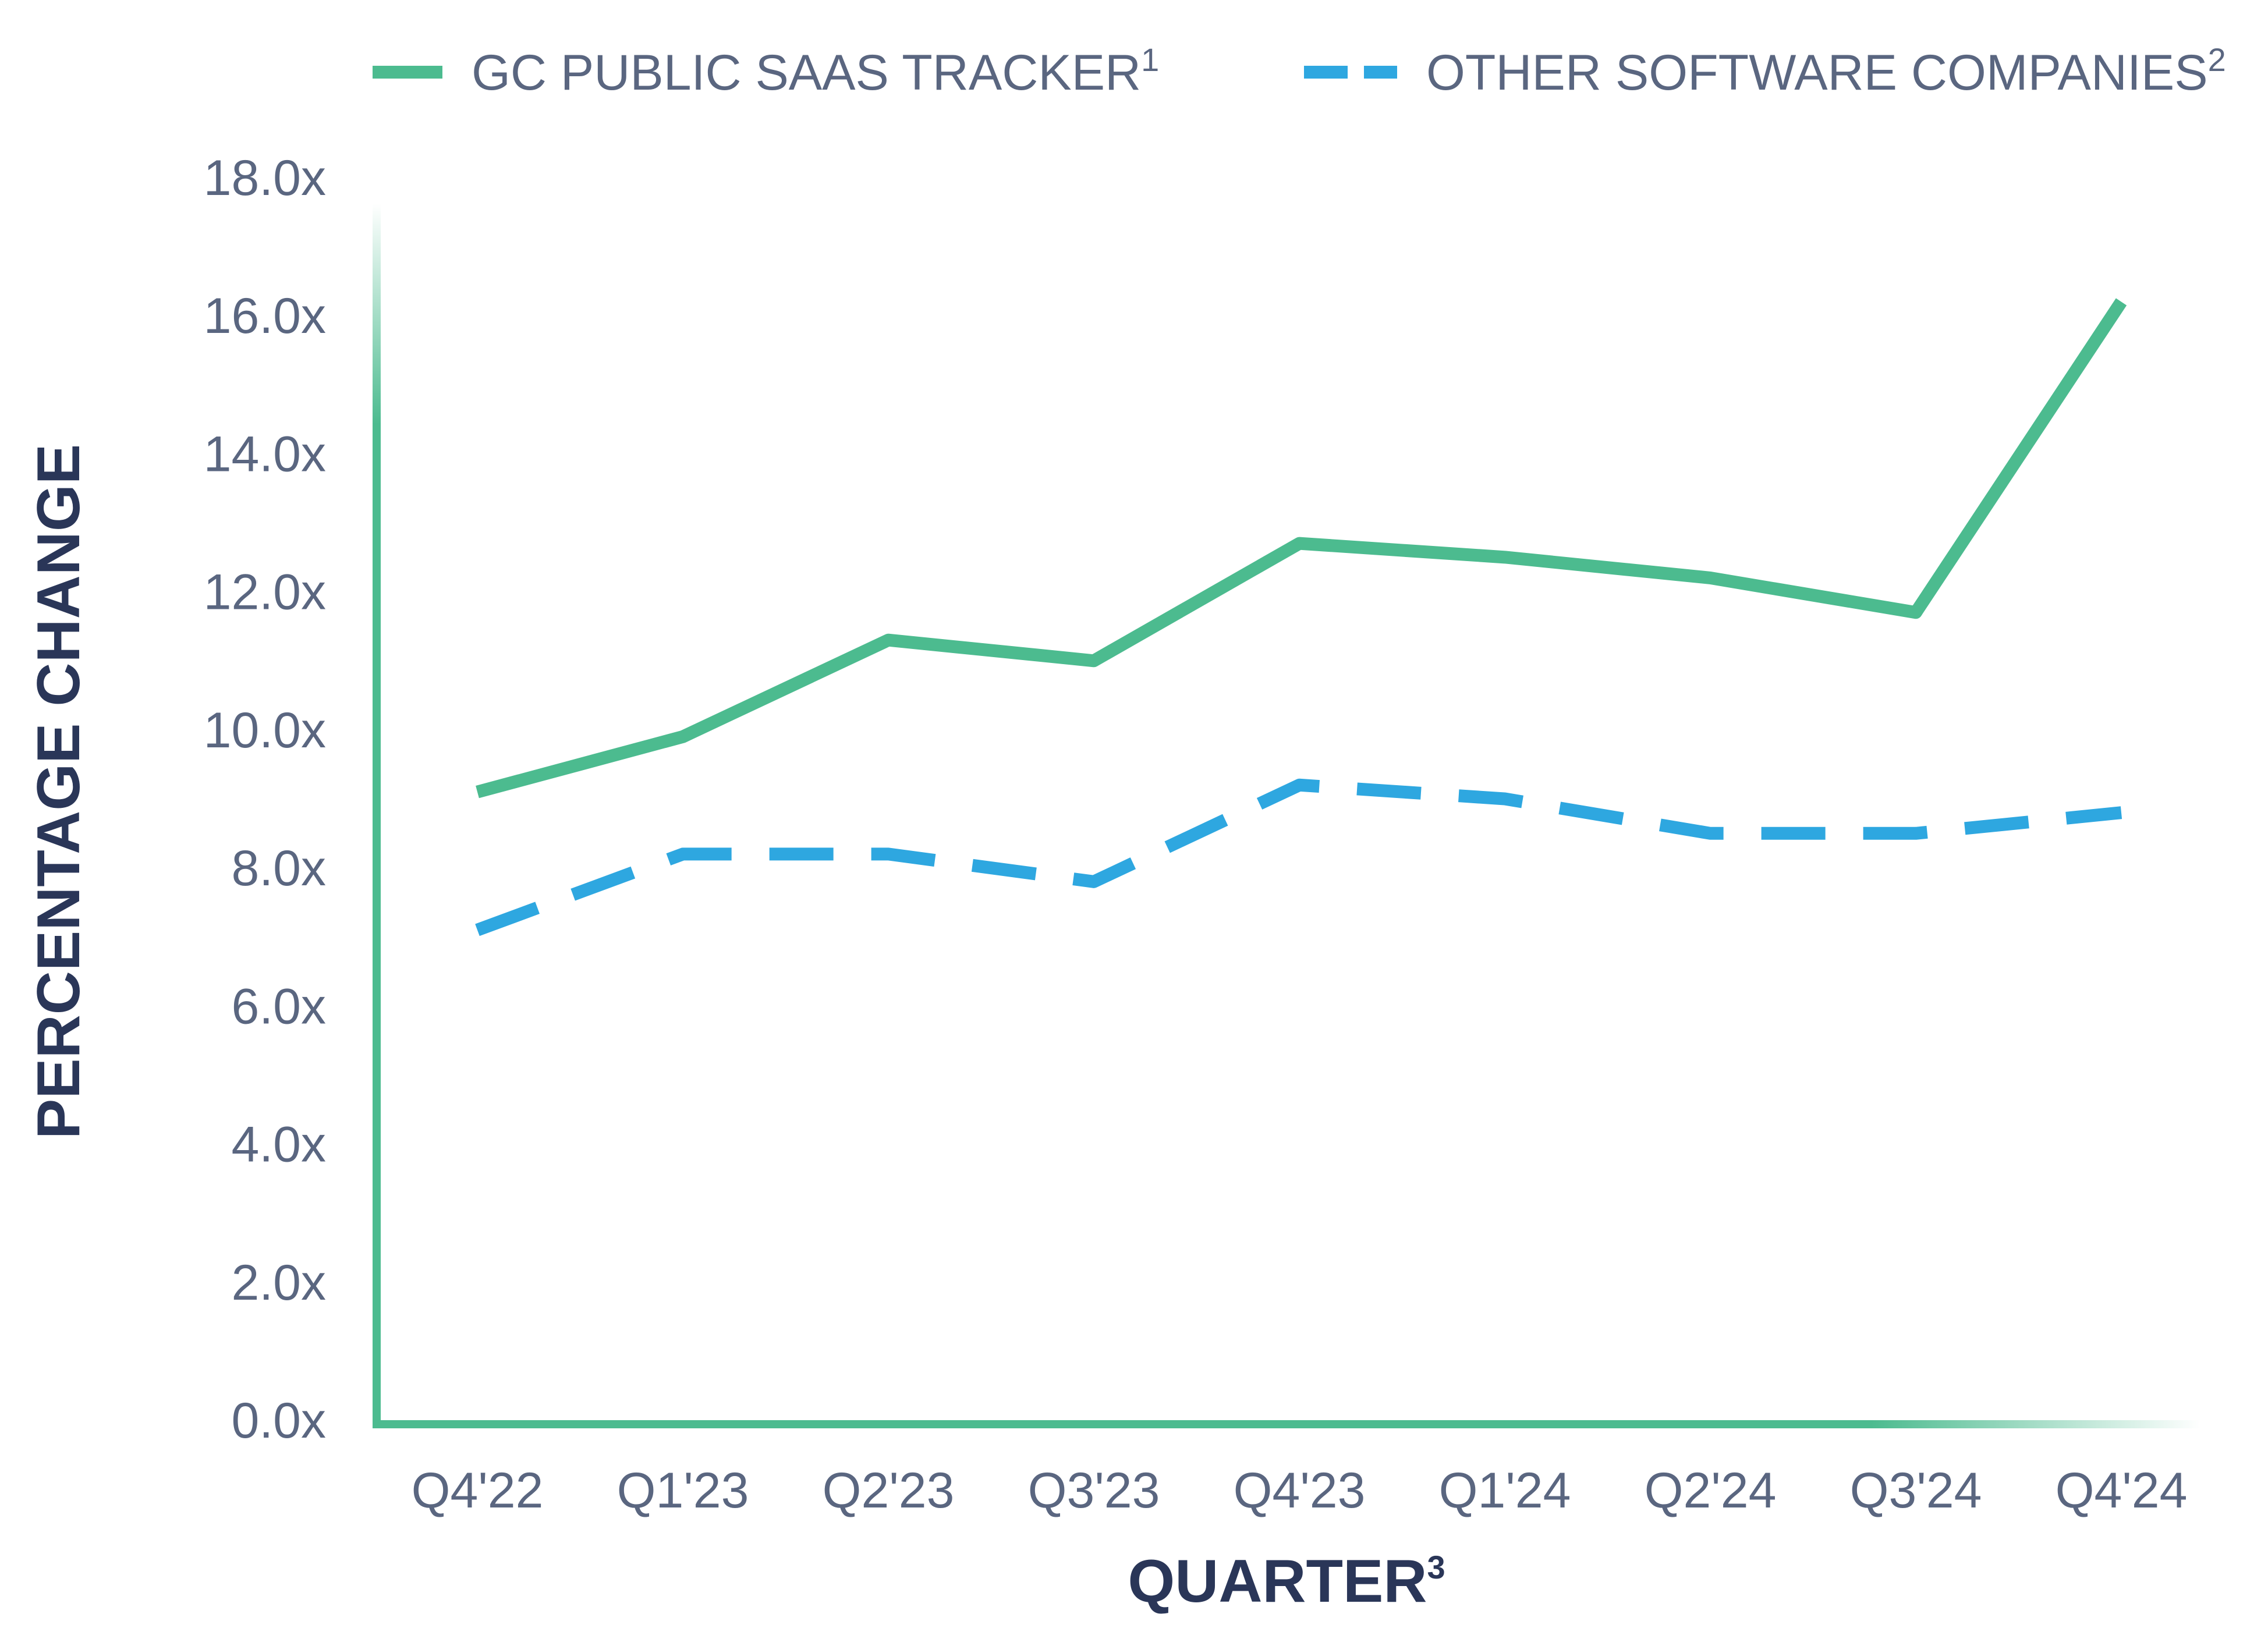 This screenshot has width=2268, height=1646. Describe the element at coordinates (265, 316) in the screenshot. I see `y-tick-label: 16.0x` at that location.